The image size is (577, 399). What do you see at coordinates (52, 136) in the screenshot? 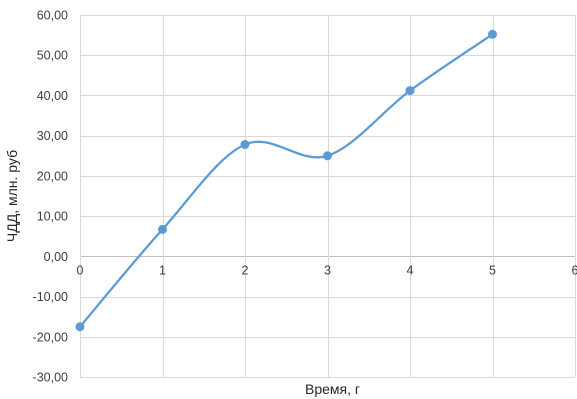
I see `y-tick-label: 30,00` at bounding box center [52, 136].